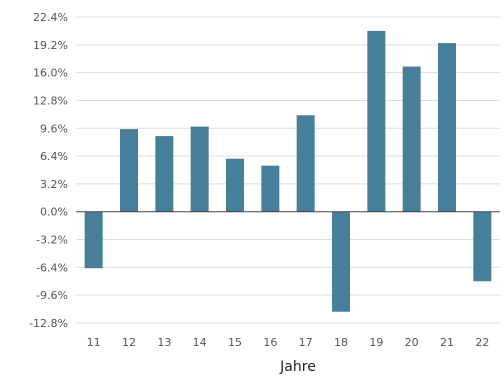 This screenshot has height=377, width=504. What do you see at coordinates (297, 367) in the screenshot?
I see `x-axis-title: Jahre` at bounding box center [297, 367].